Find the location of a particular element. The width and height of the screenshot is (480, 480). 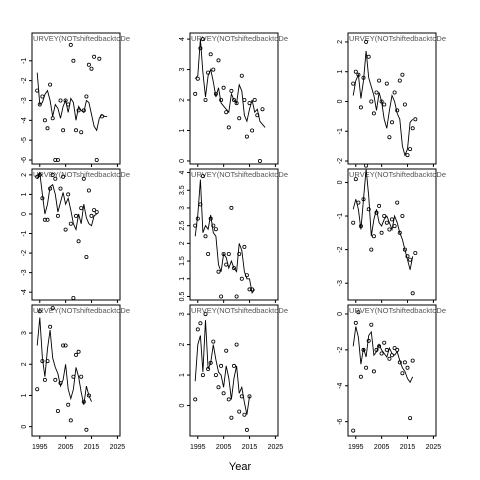

y-tick-label: -4 is located at coordinates (24, 292).